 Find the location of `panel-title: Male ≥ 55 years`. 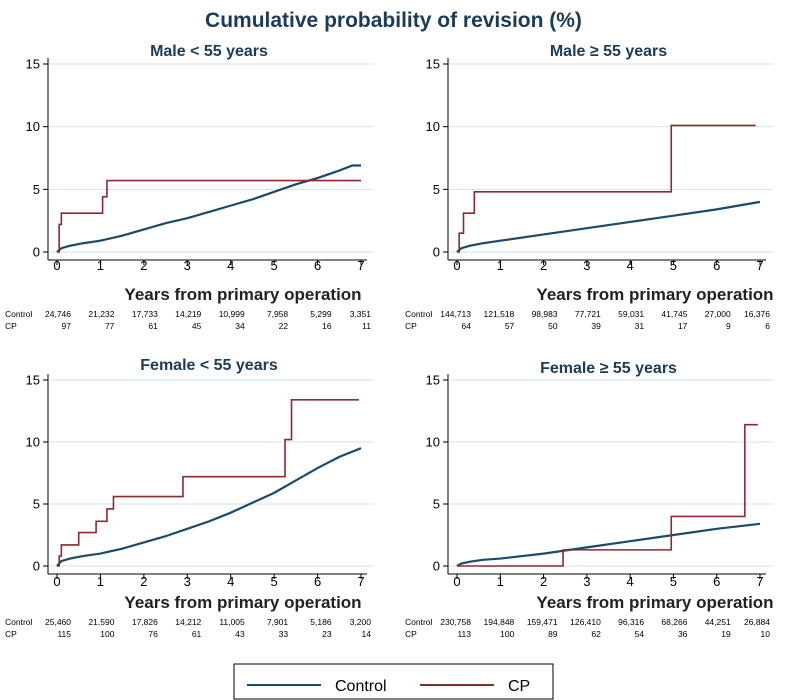

panel-title: Male ≥ 55 years is located at coordinates (608, 51).